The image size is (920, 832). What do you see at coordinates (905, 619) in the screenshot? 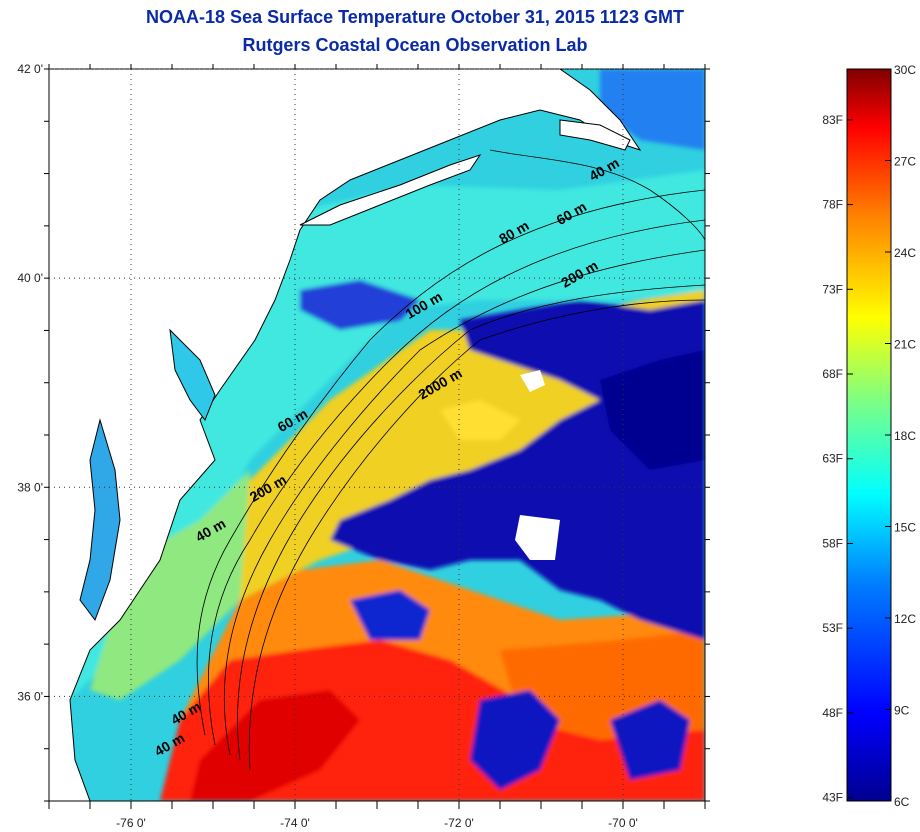
I see `colorbar-c-label: 12C` at bounding box center [905, 619].